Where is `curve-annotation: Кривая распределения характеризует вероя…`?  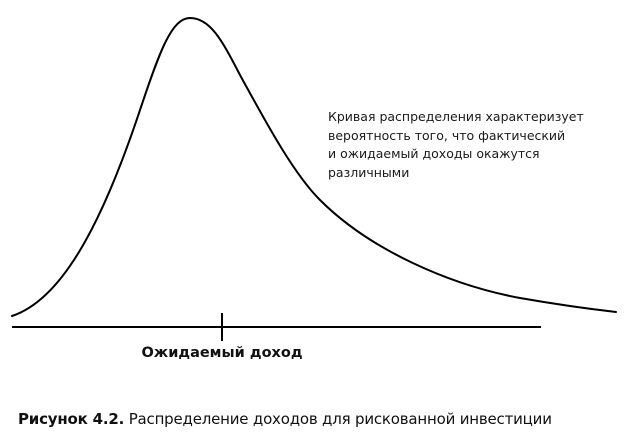
curve-annotation: Кривая распределения характеризует вероя… is located at coordinates (458, 145).